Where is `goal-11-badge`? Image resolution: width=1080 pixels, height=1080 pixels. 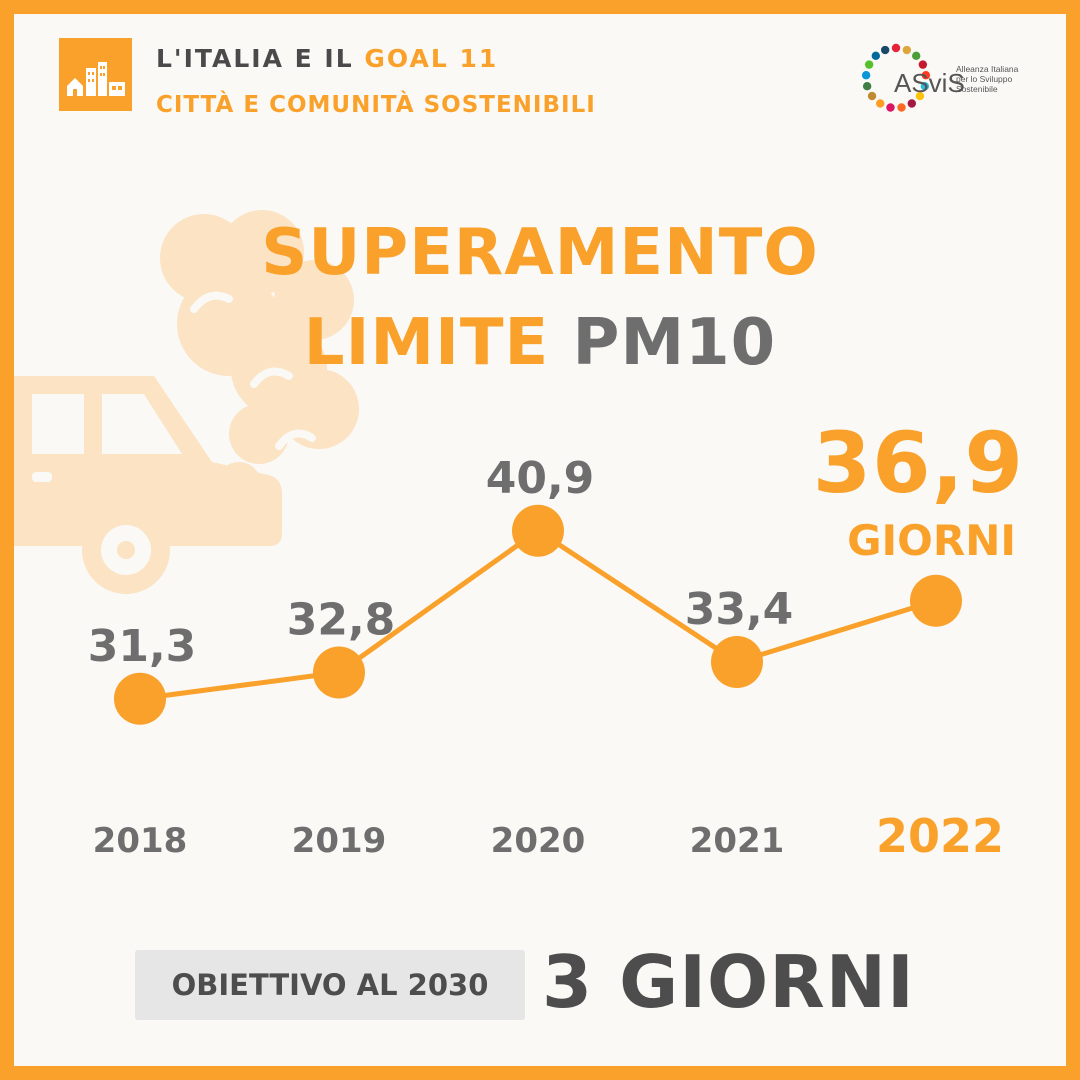 goal-11-badge is located at coordinates (95, 74).